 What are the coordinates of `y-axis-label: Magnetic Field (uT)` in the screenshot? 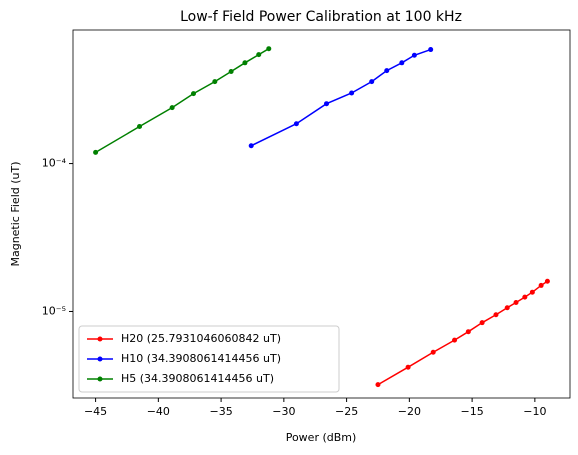 It's located at (15, 213).